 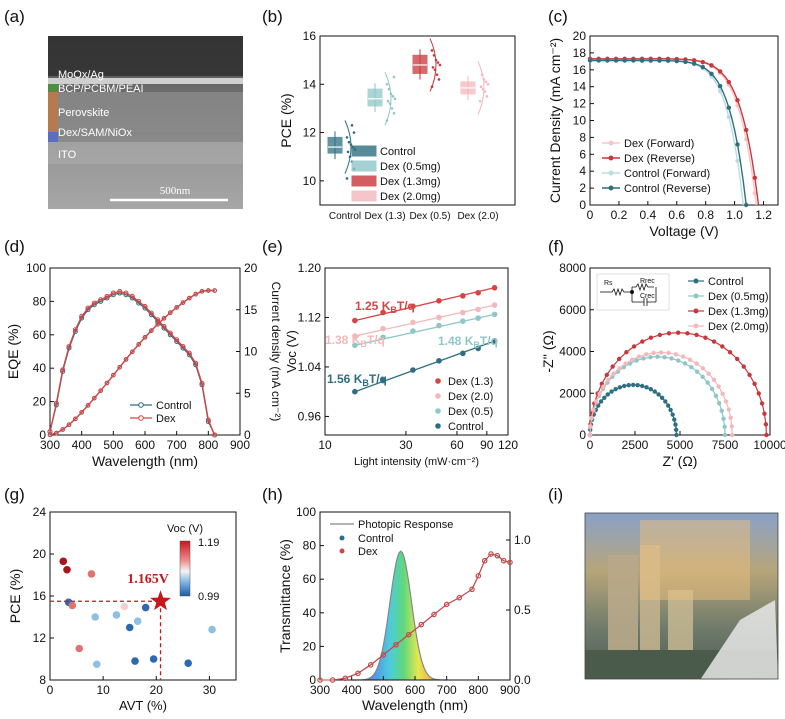 I want to click on y-axis-label: Transmittance (%), so click(x=285, y=596).